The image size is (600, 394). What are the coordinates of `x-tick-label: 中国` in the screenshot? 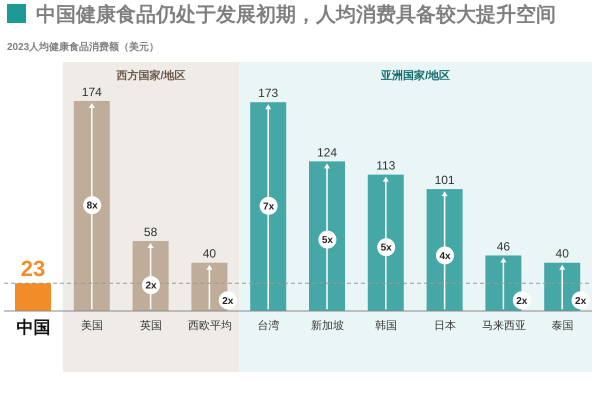 It's located at (33, 327).